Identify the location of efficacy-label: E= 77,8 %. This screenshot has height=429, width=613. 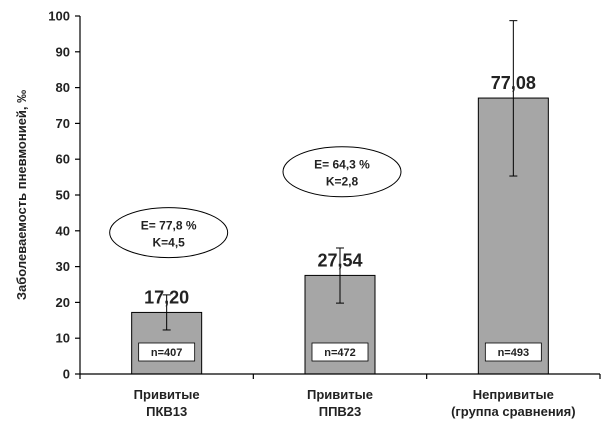
(169, 226).